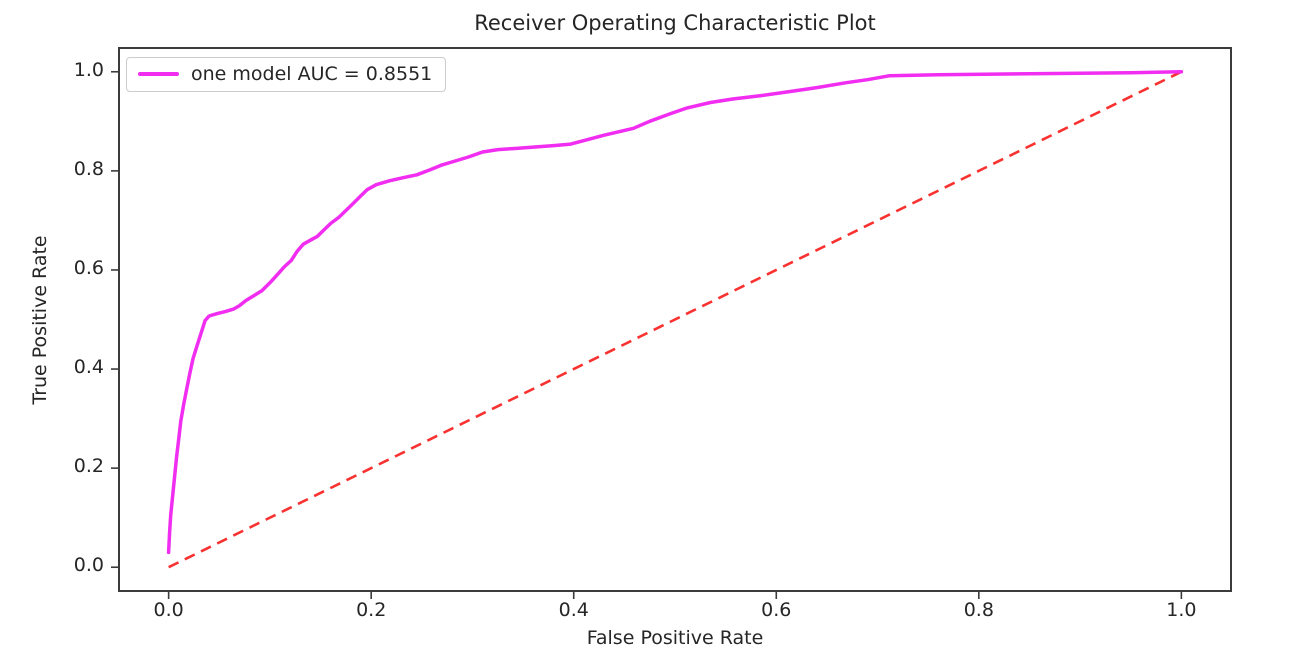 The width and height of the screenshot is (1312, 670). What do you see at coordinates (675, 23) in the screenshot?
I see `chart-title: Receiver Operating Characteristic Plot` at bounding box center [675, 23].